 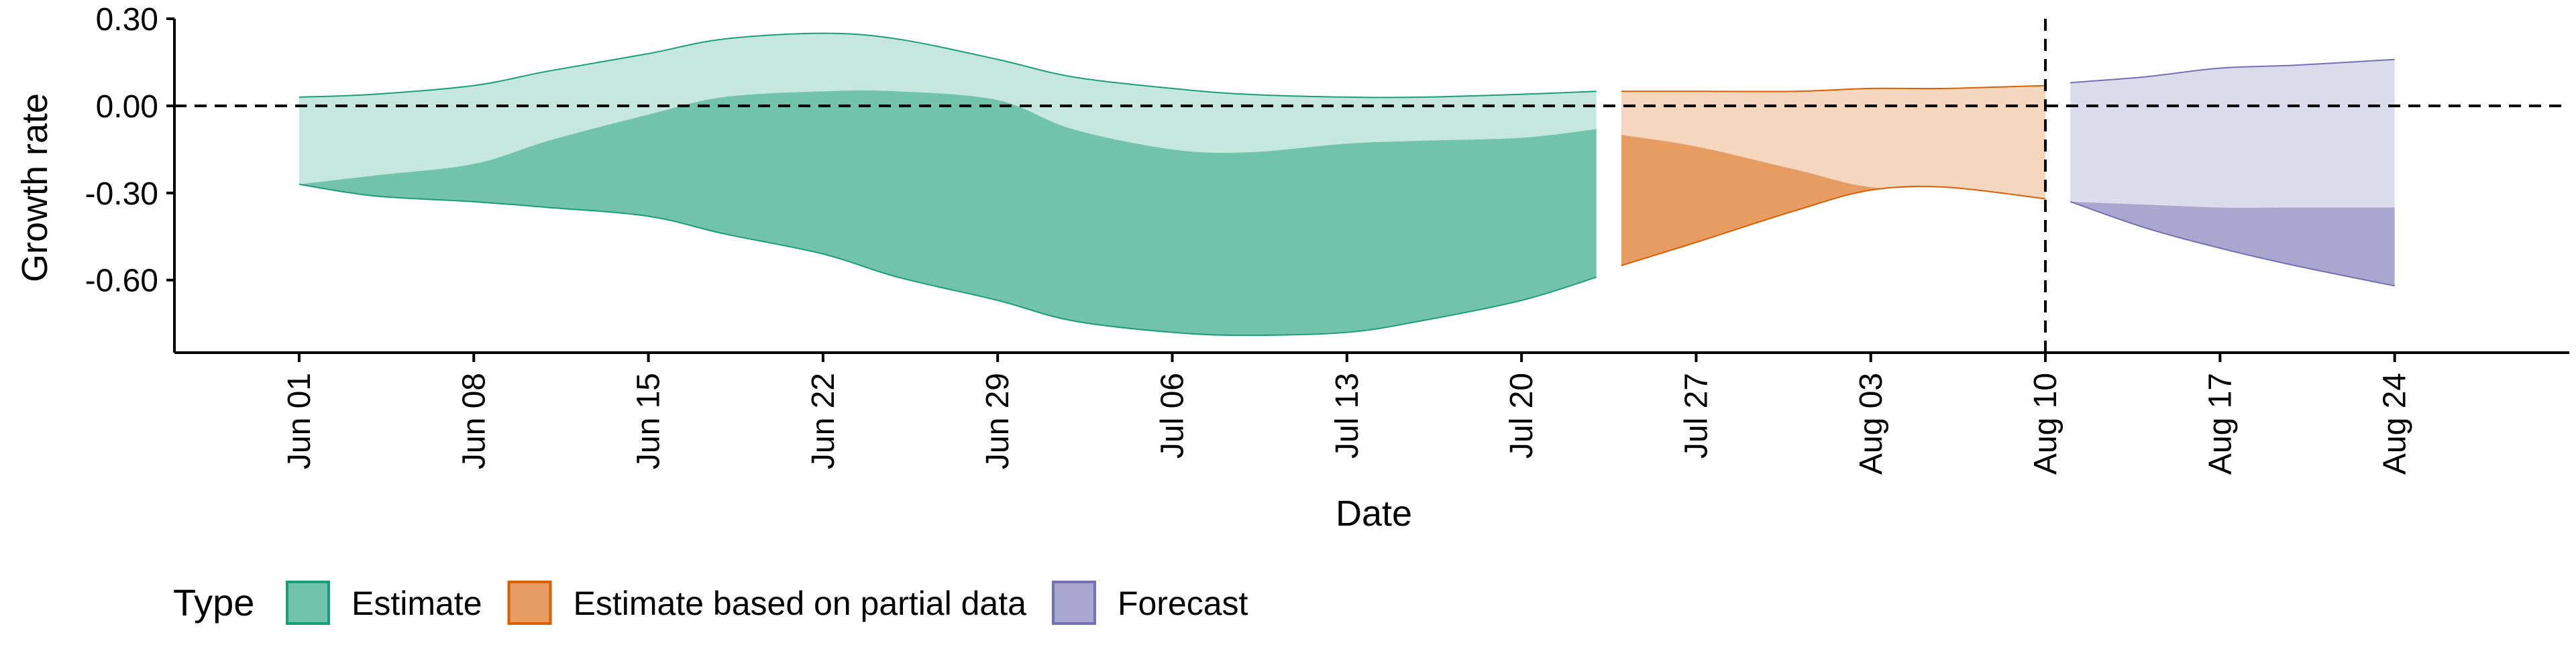 I want to click on forecast-upper-band, so click(x=2232, y=134).